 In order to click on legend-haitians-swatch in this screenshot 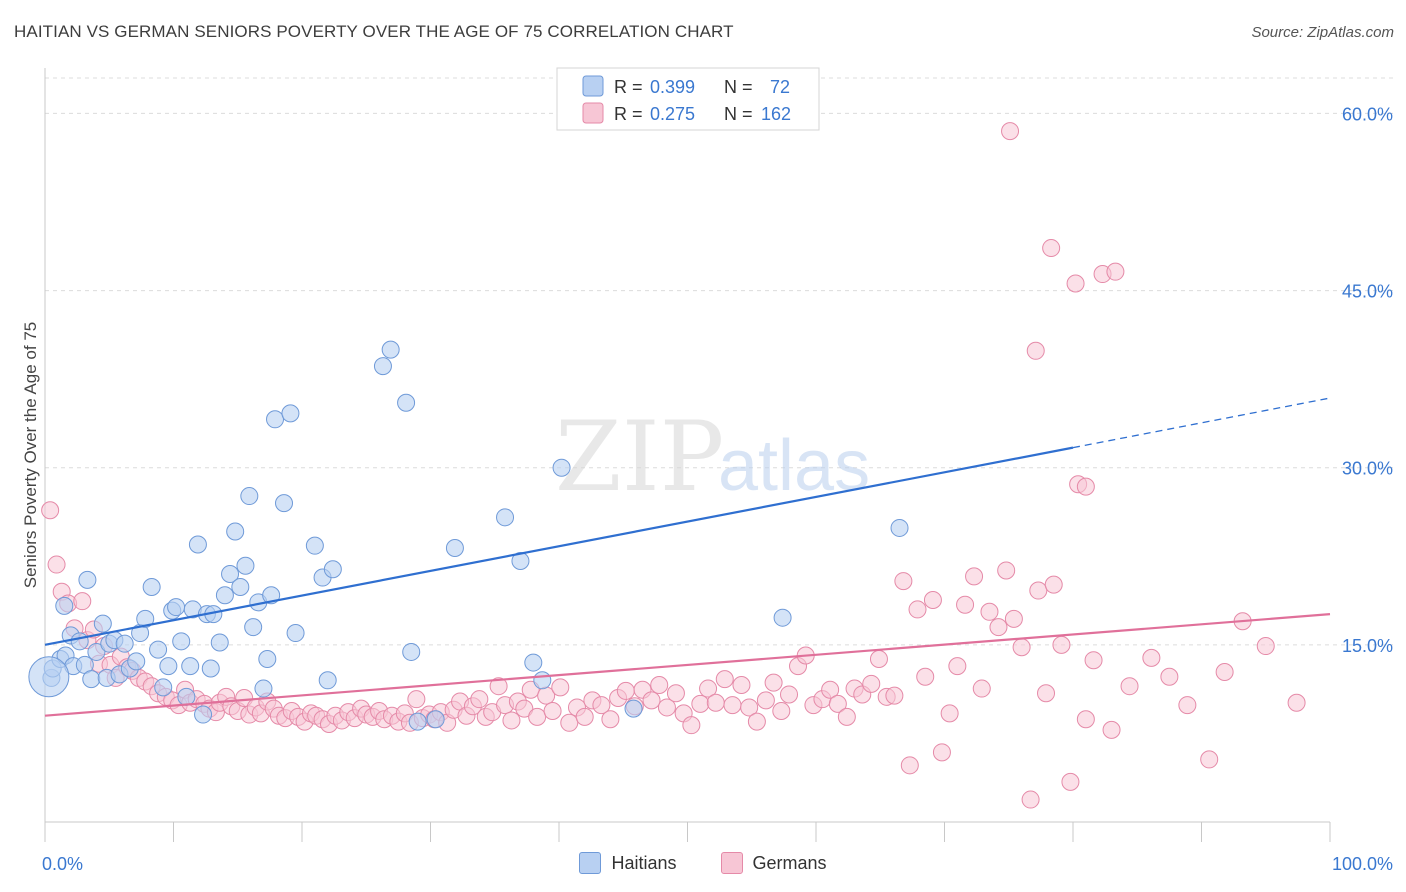, I will do `click(593, 86)`.